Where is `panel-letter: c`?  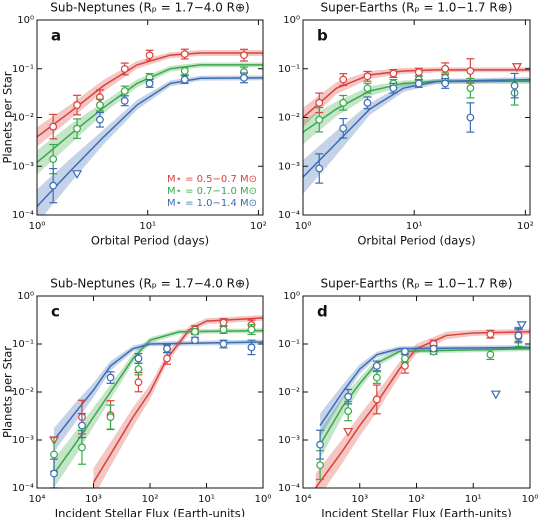
panel-letter: c is located at coordinates (55, 312).